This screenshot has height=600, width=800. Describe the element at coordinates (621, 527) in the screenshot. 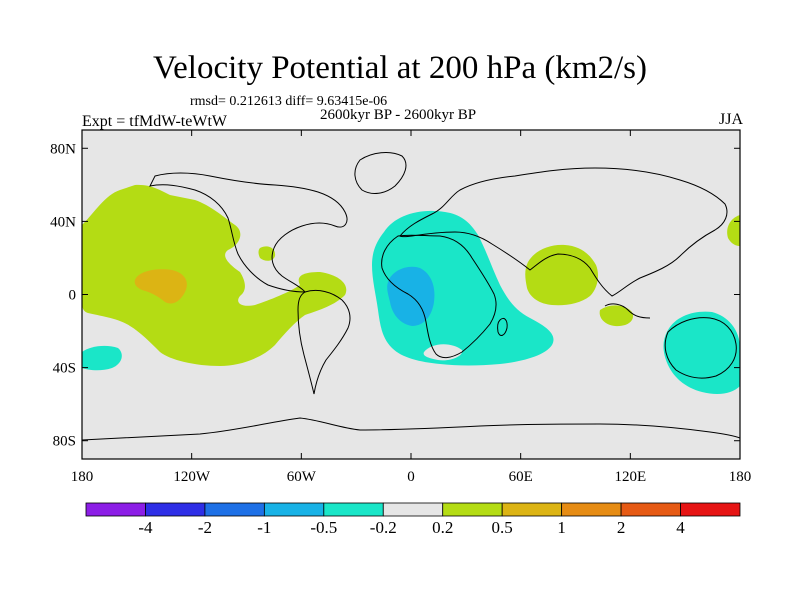

I see `colorbar-label: 2` at that location.